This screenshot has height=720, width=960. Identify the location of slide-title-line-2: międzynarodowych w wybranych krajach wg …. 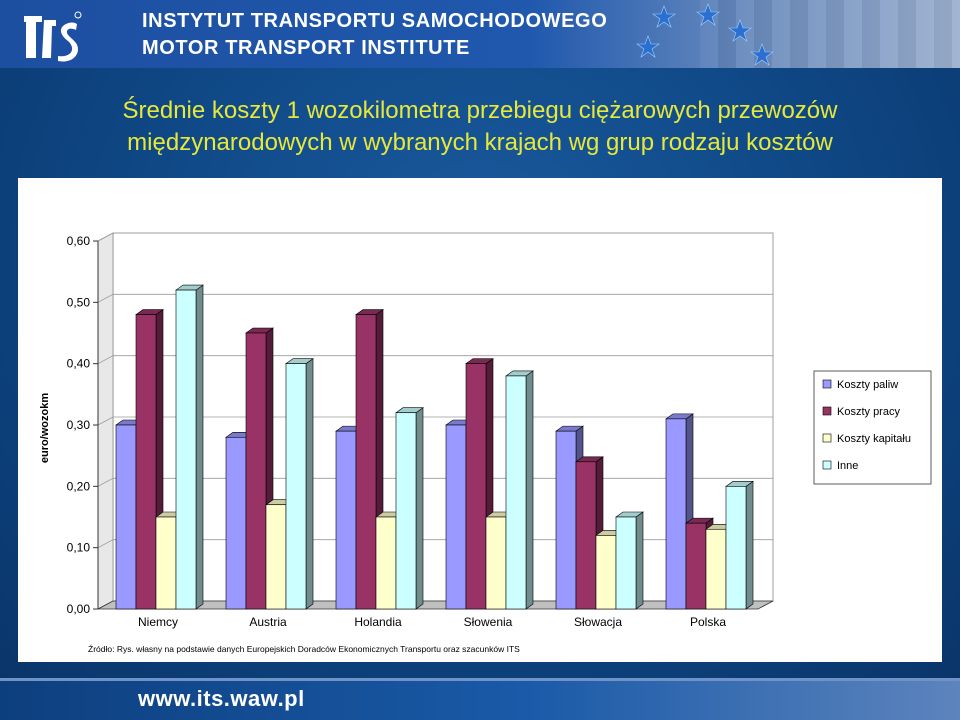
(480, 142).